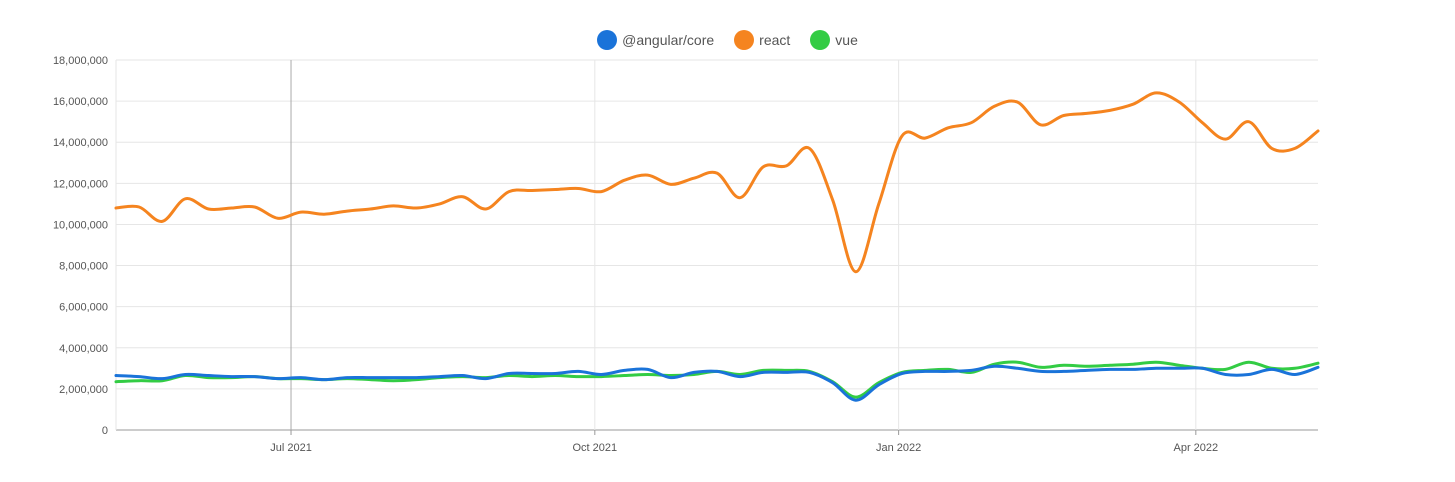 This screenshot has height=482, width=1455. What do you see at coordinates (834, 40) in the screenshot?
I see `legend-item-vue: vue` at bounding box center [834, 40].